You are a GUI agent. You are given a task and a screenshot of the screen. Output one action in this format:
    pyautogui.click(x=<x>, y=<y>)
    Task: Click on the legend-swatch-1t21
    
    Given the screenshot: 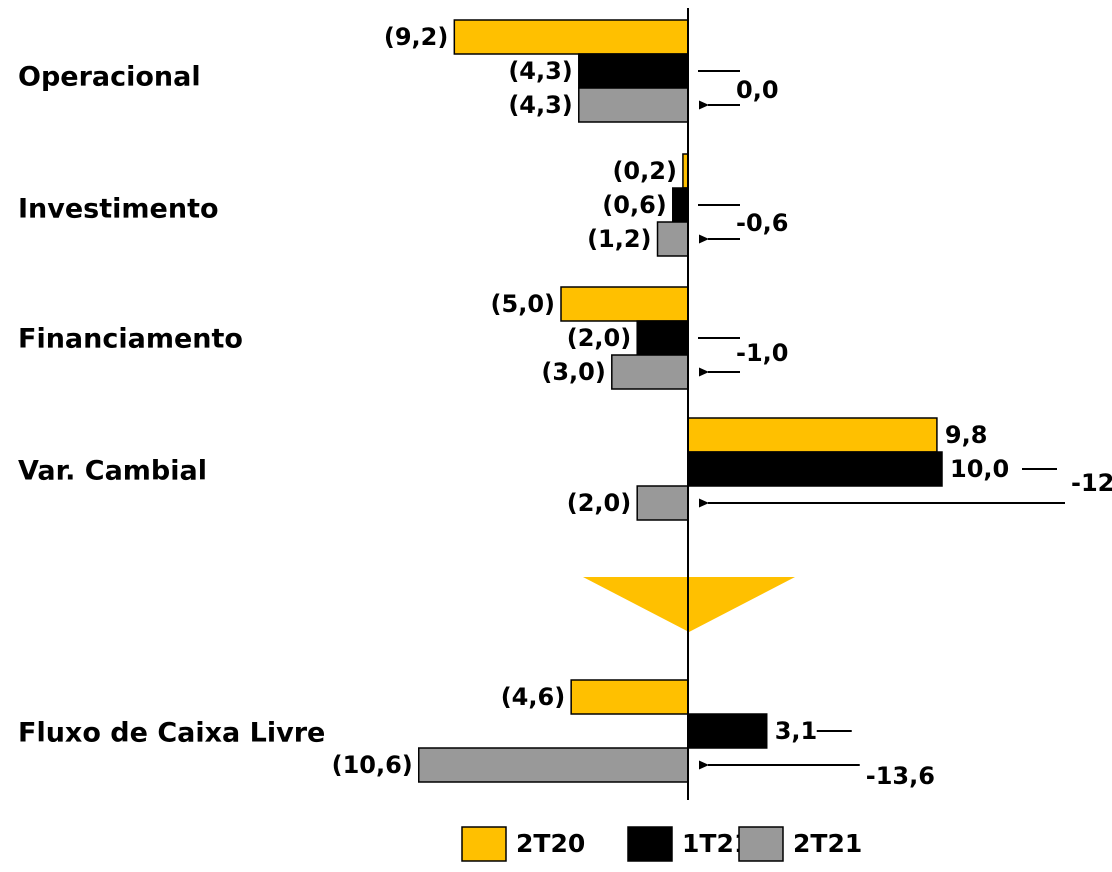 What is the action you would take?
    pyautogui.click(x=650, y=844)
    